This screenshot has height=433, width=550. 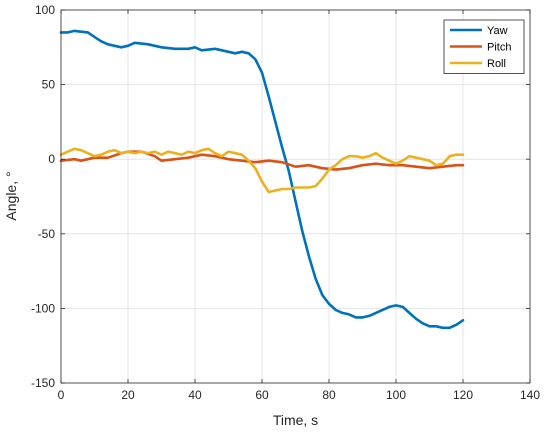 What do you see at coordinates (43, 308) in the screenshot?
I see `y-tick-label: -100` at bounding box center [43, 308].